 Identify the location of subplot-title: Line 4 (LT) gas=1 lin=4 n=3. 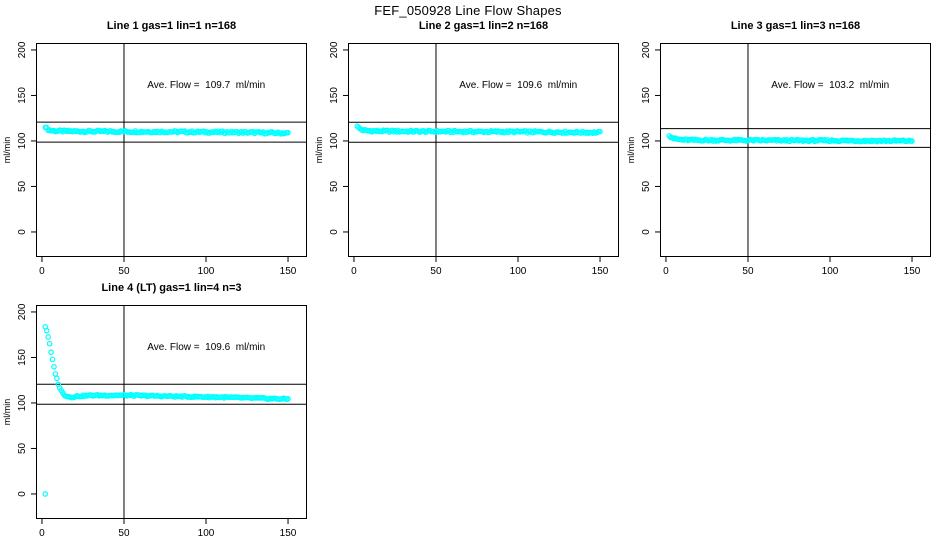
(171, 288).